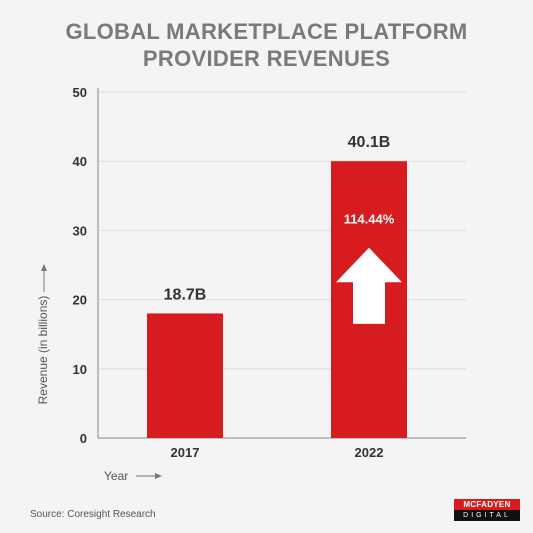 This screenshot has width=533, height=533. Describe the element at coordinates (93, 514) in the screenshot. I see `source-note: Source: Coresight Research` at that location.